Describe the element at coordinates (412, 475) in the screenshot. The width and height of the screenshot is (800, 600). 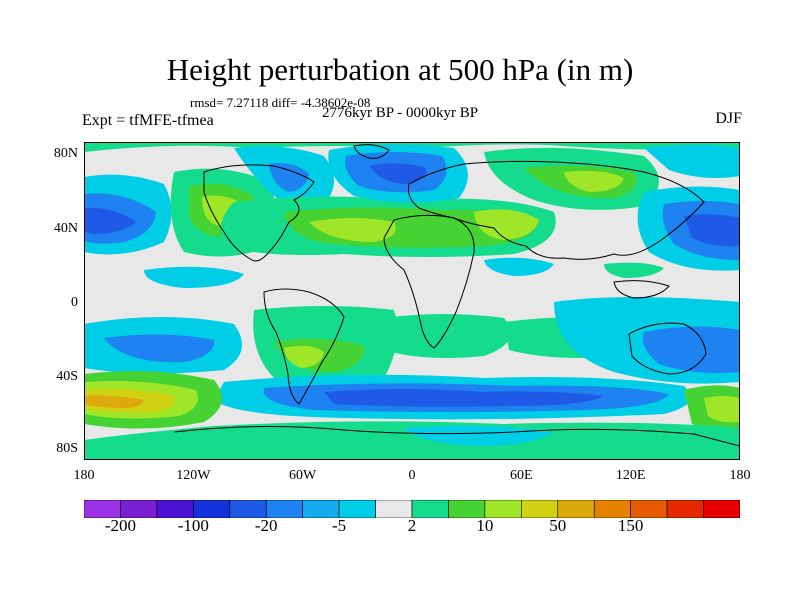
I see `longitude-tick-label: 0` at that location.